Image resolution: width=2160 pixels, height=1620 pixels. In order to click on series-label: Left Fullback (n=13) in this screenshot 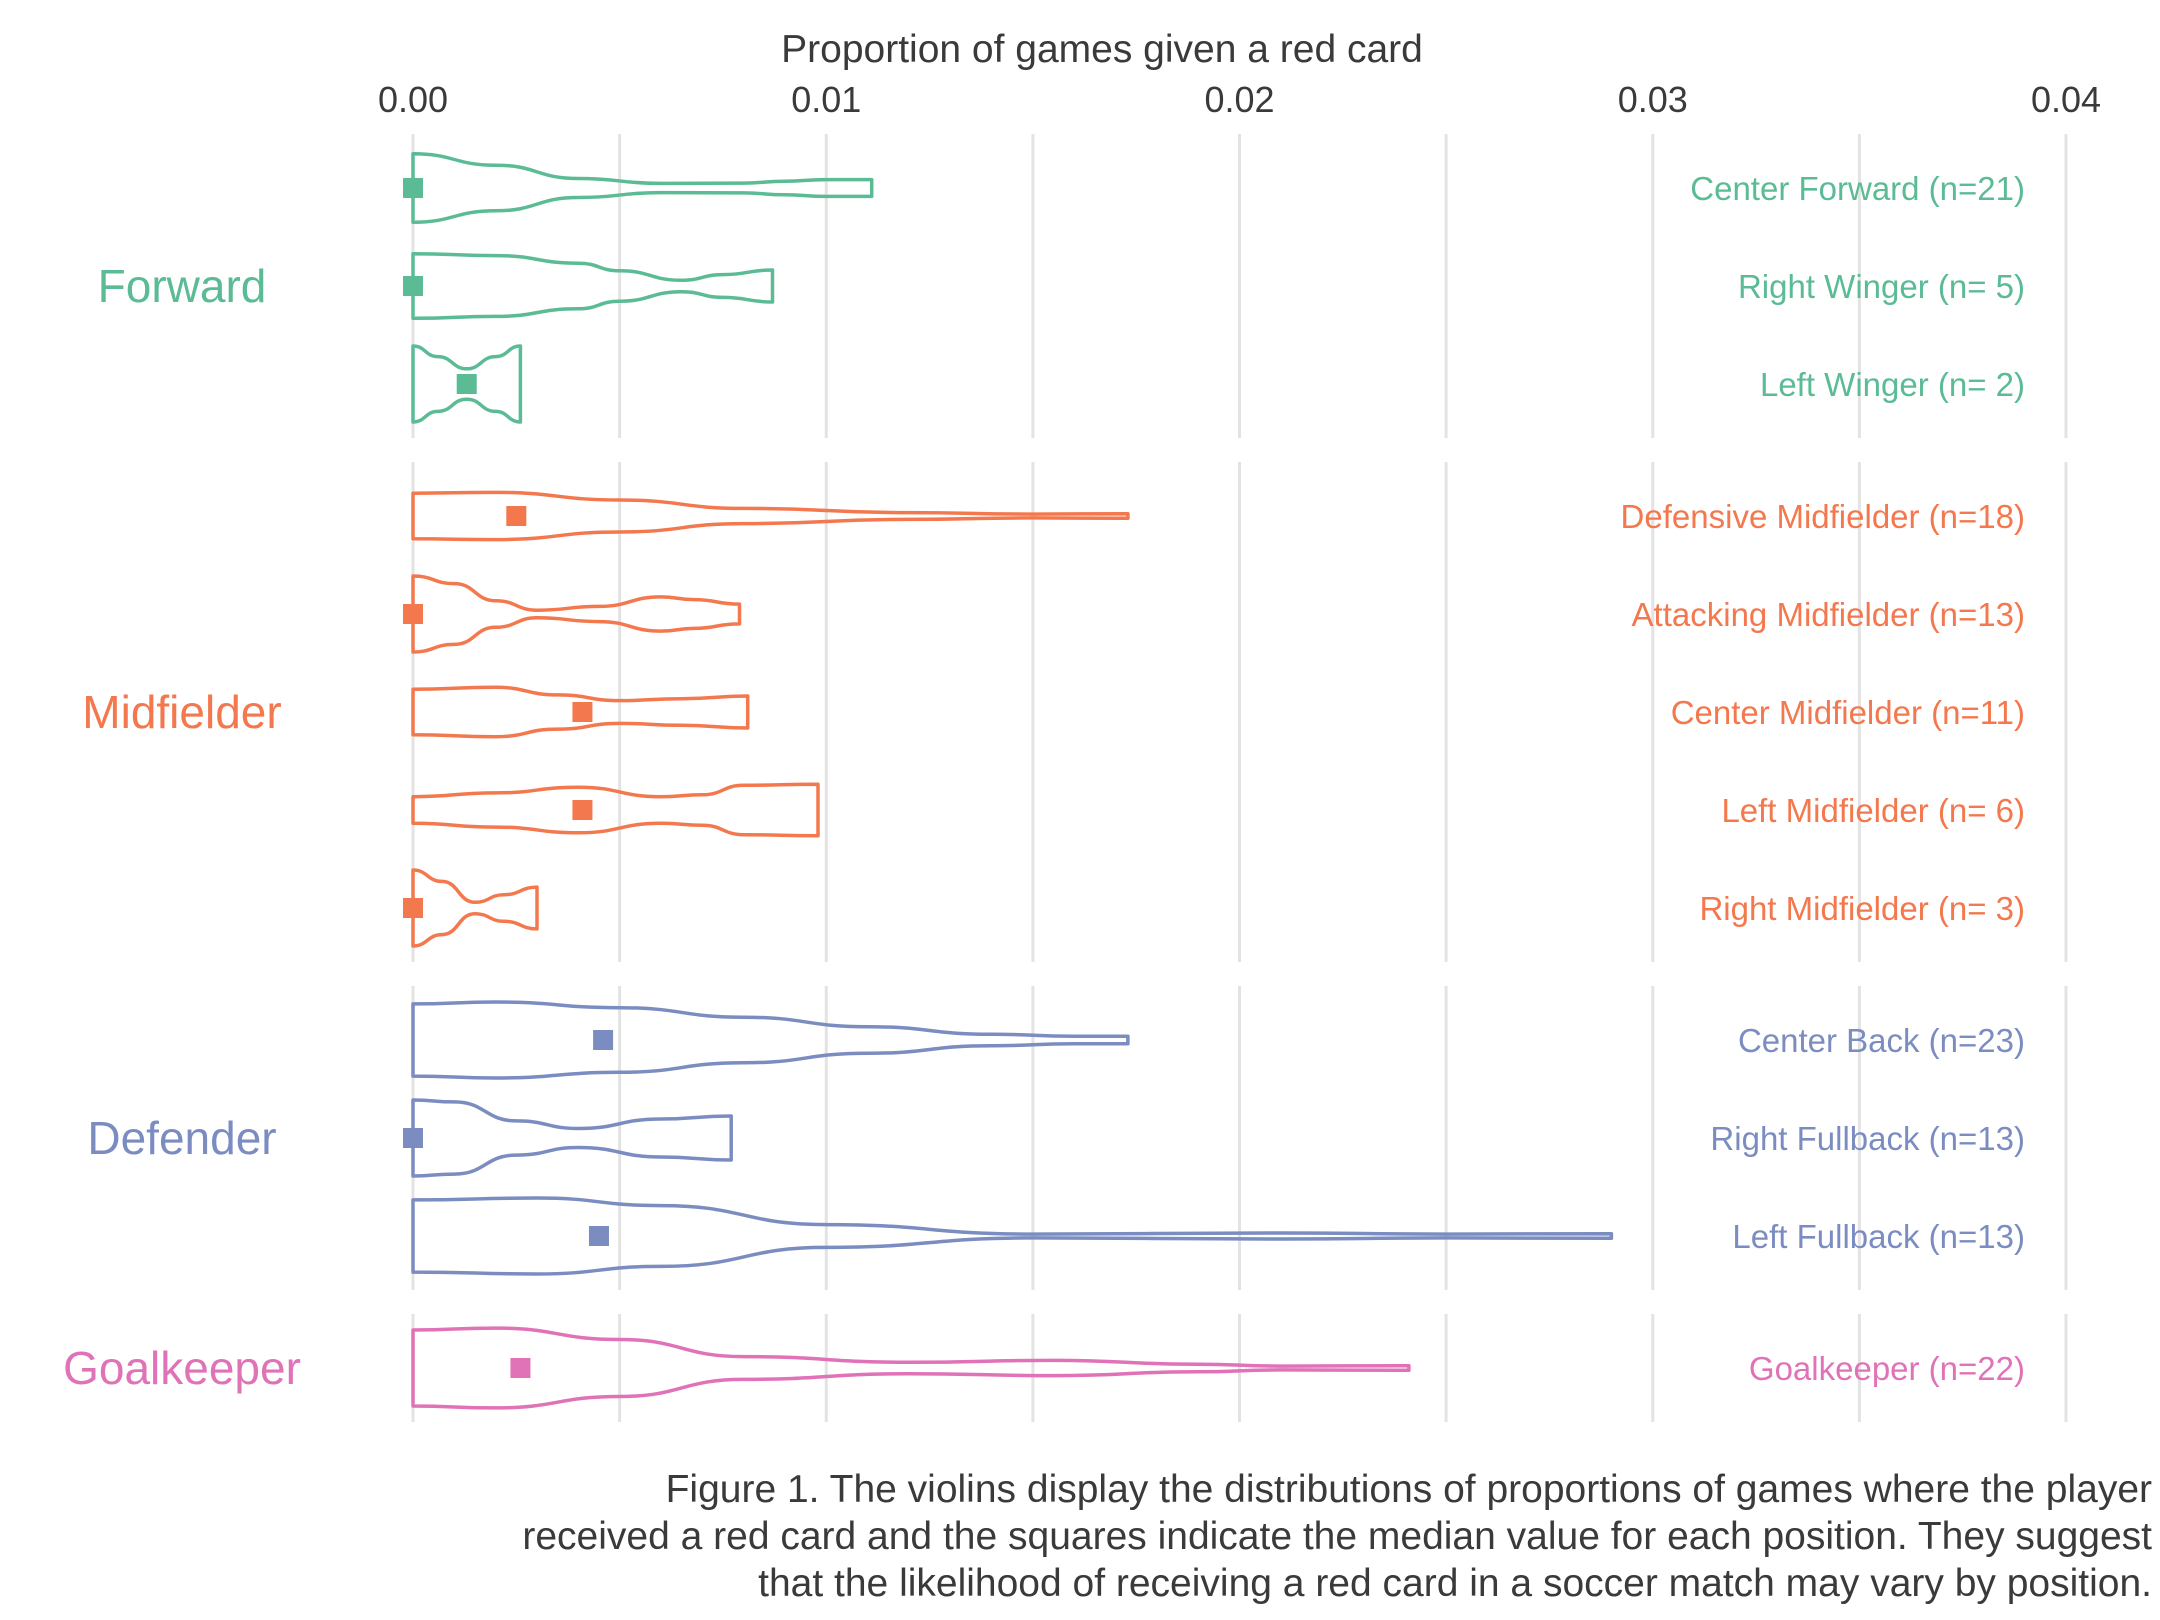, I will do `click(1878, 1236)`.